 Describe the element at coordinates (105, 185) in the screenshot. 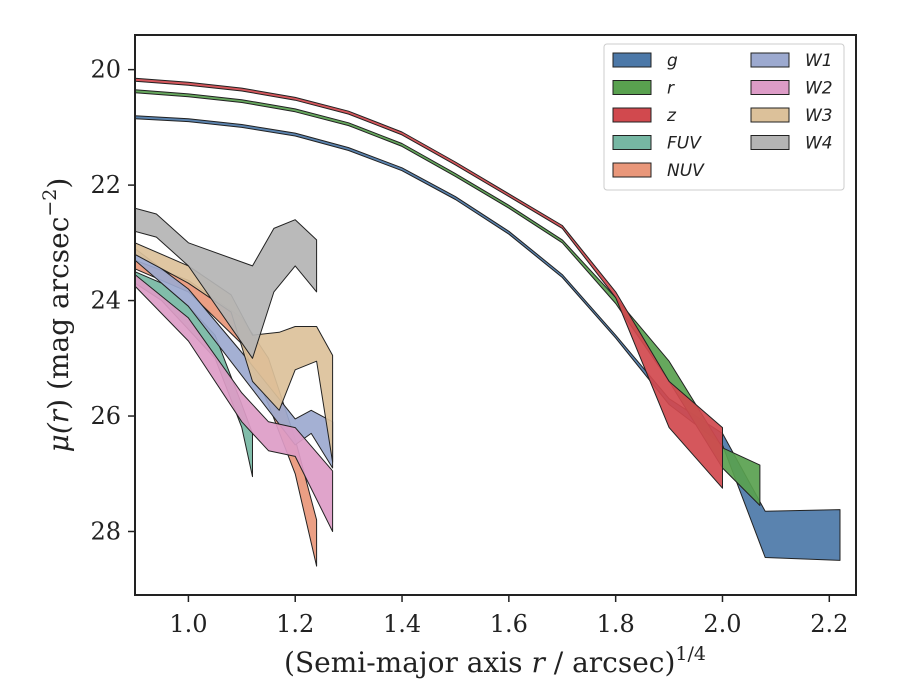

I see `y-tick-label: 22` at that location.